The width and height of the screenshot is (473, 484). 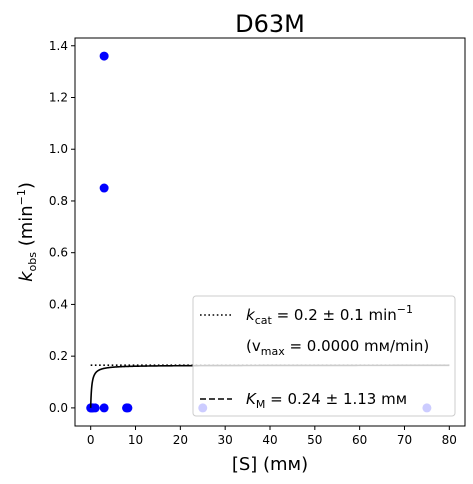 I want to click on y-tick-label: 0.6, so click(x=58, y=253).